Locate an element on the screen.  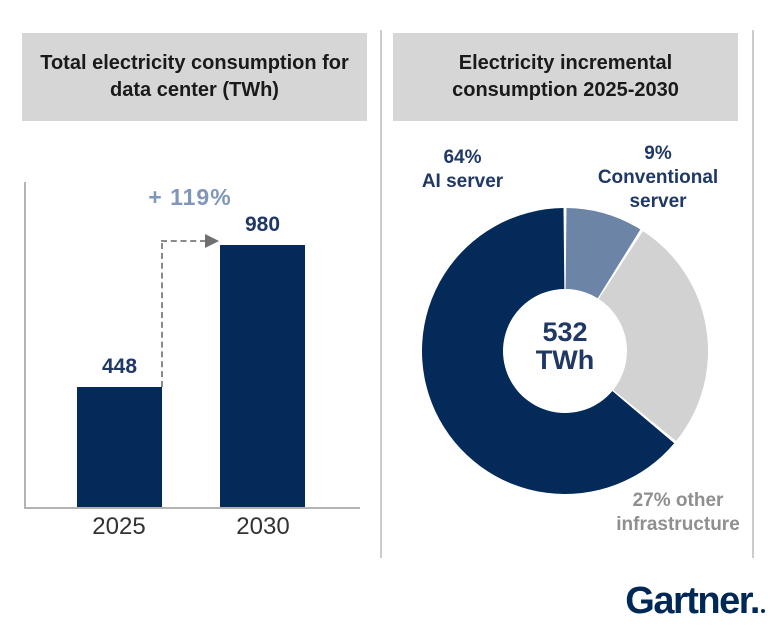
panel-divider is located at coordinates (381, 294).